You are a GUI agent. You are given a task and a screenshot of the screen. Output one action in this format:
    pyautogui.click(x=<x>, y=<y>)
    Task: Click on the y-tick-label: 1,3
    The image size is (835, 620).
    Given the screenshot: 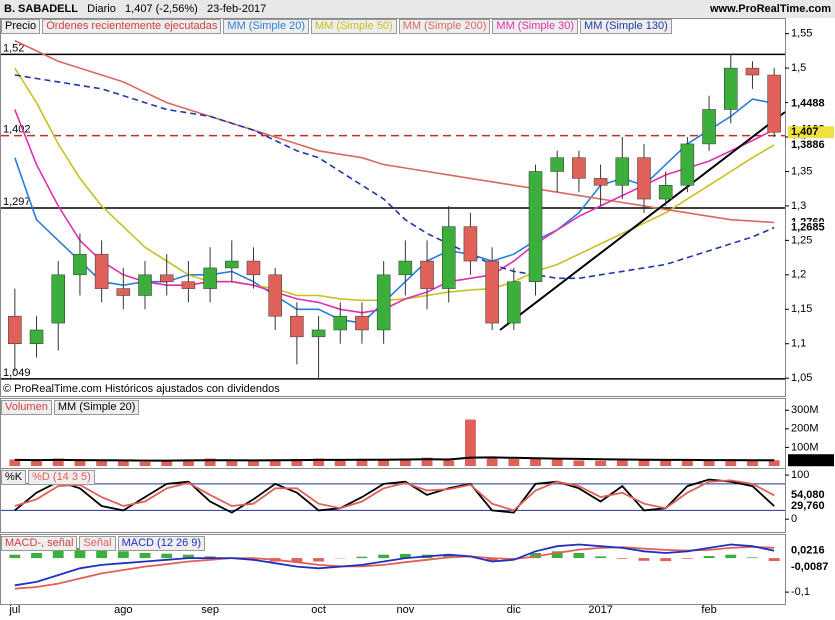 What is the action you would take?
    pyautogui.click(x=798, y=206)
    